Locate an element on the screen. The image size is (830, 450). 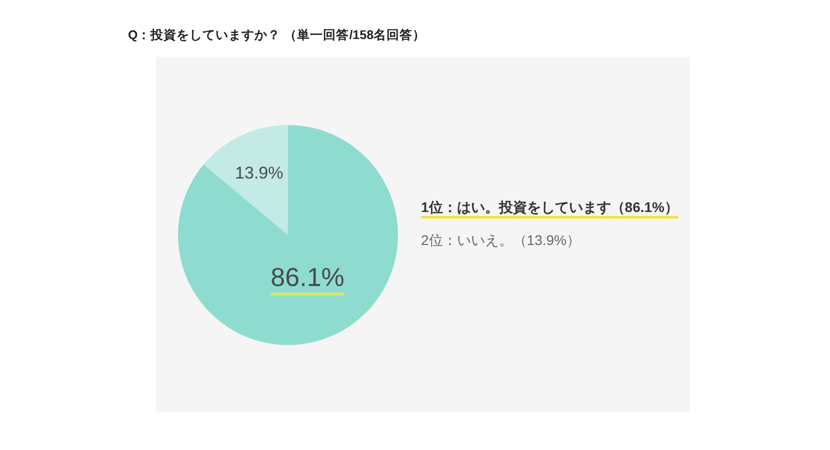
title: Q：投資をしていますか？ （単一回答/158名回答） is located at coordinates (277, 35).